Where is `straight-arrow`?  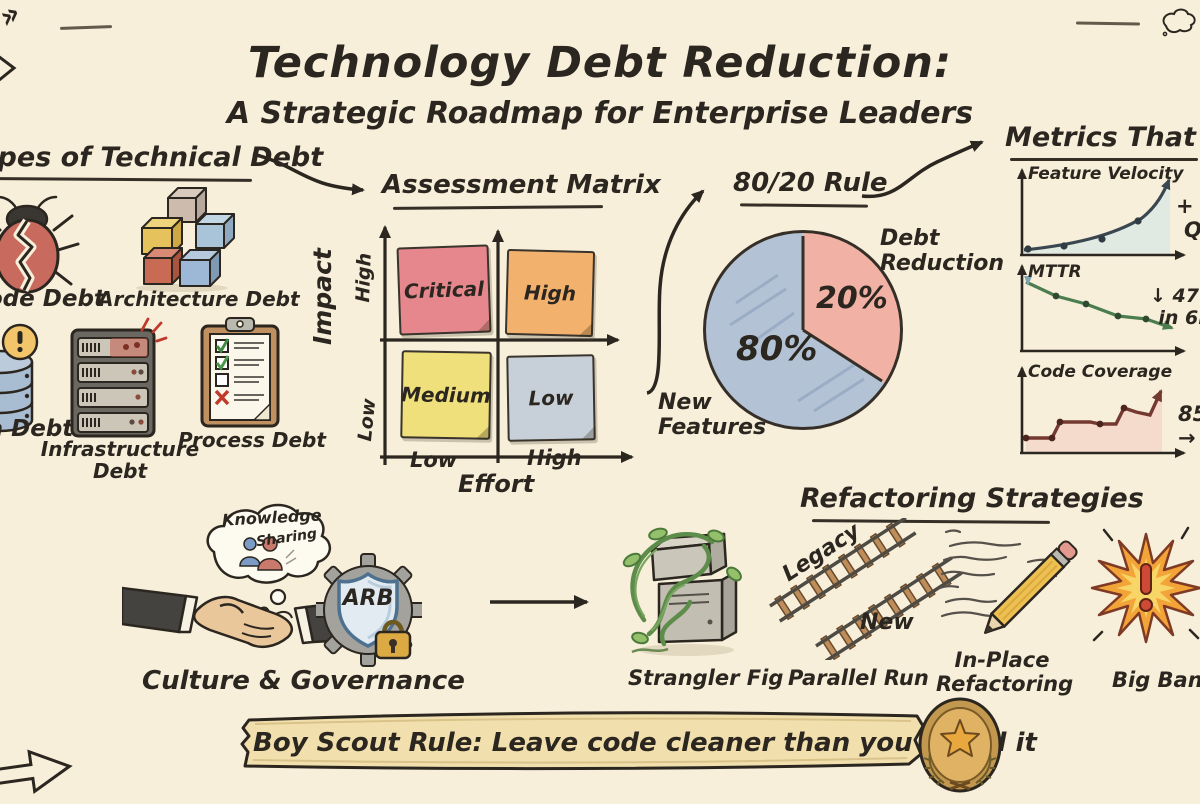
straight-arrow is located at coordinates (539, 602).